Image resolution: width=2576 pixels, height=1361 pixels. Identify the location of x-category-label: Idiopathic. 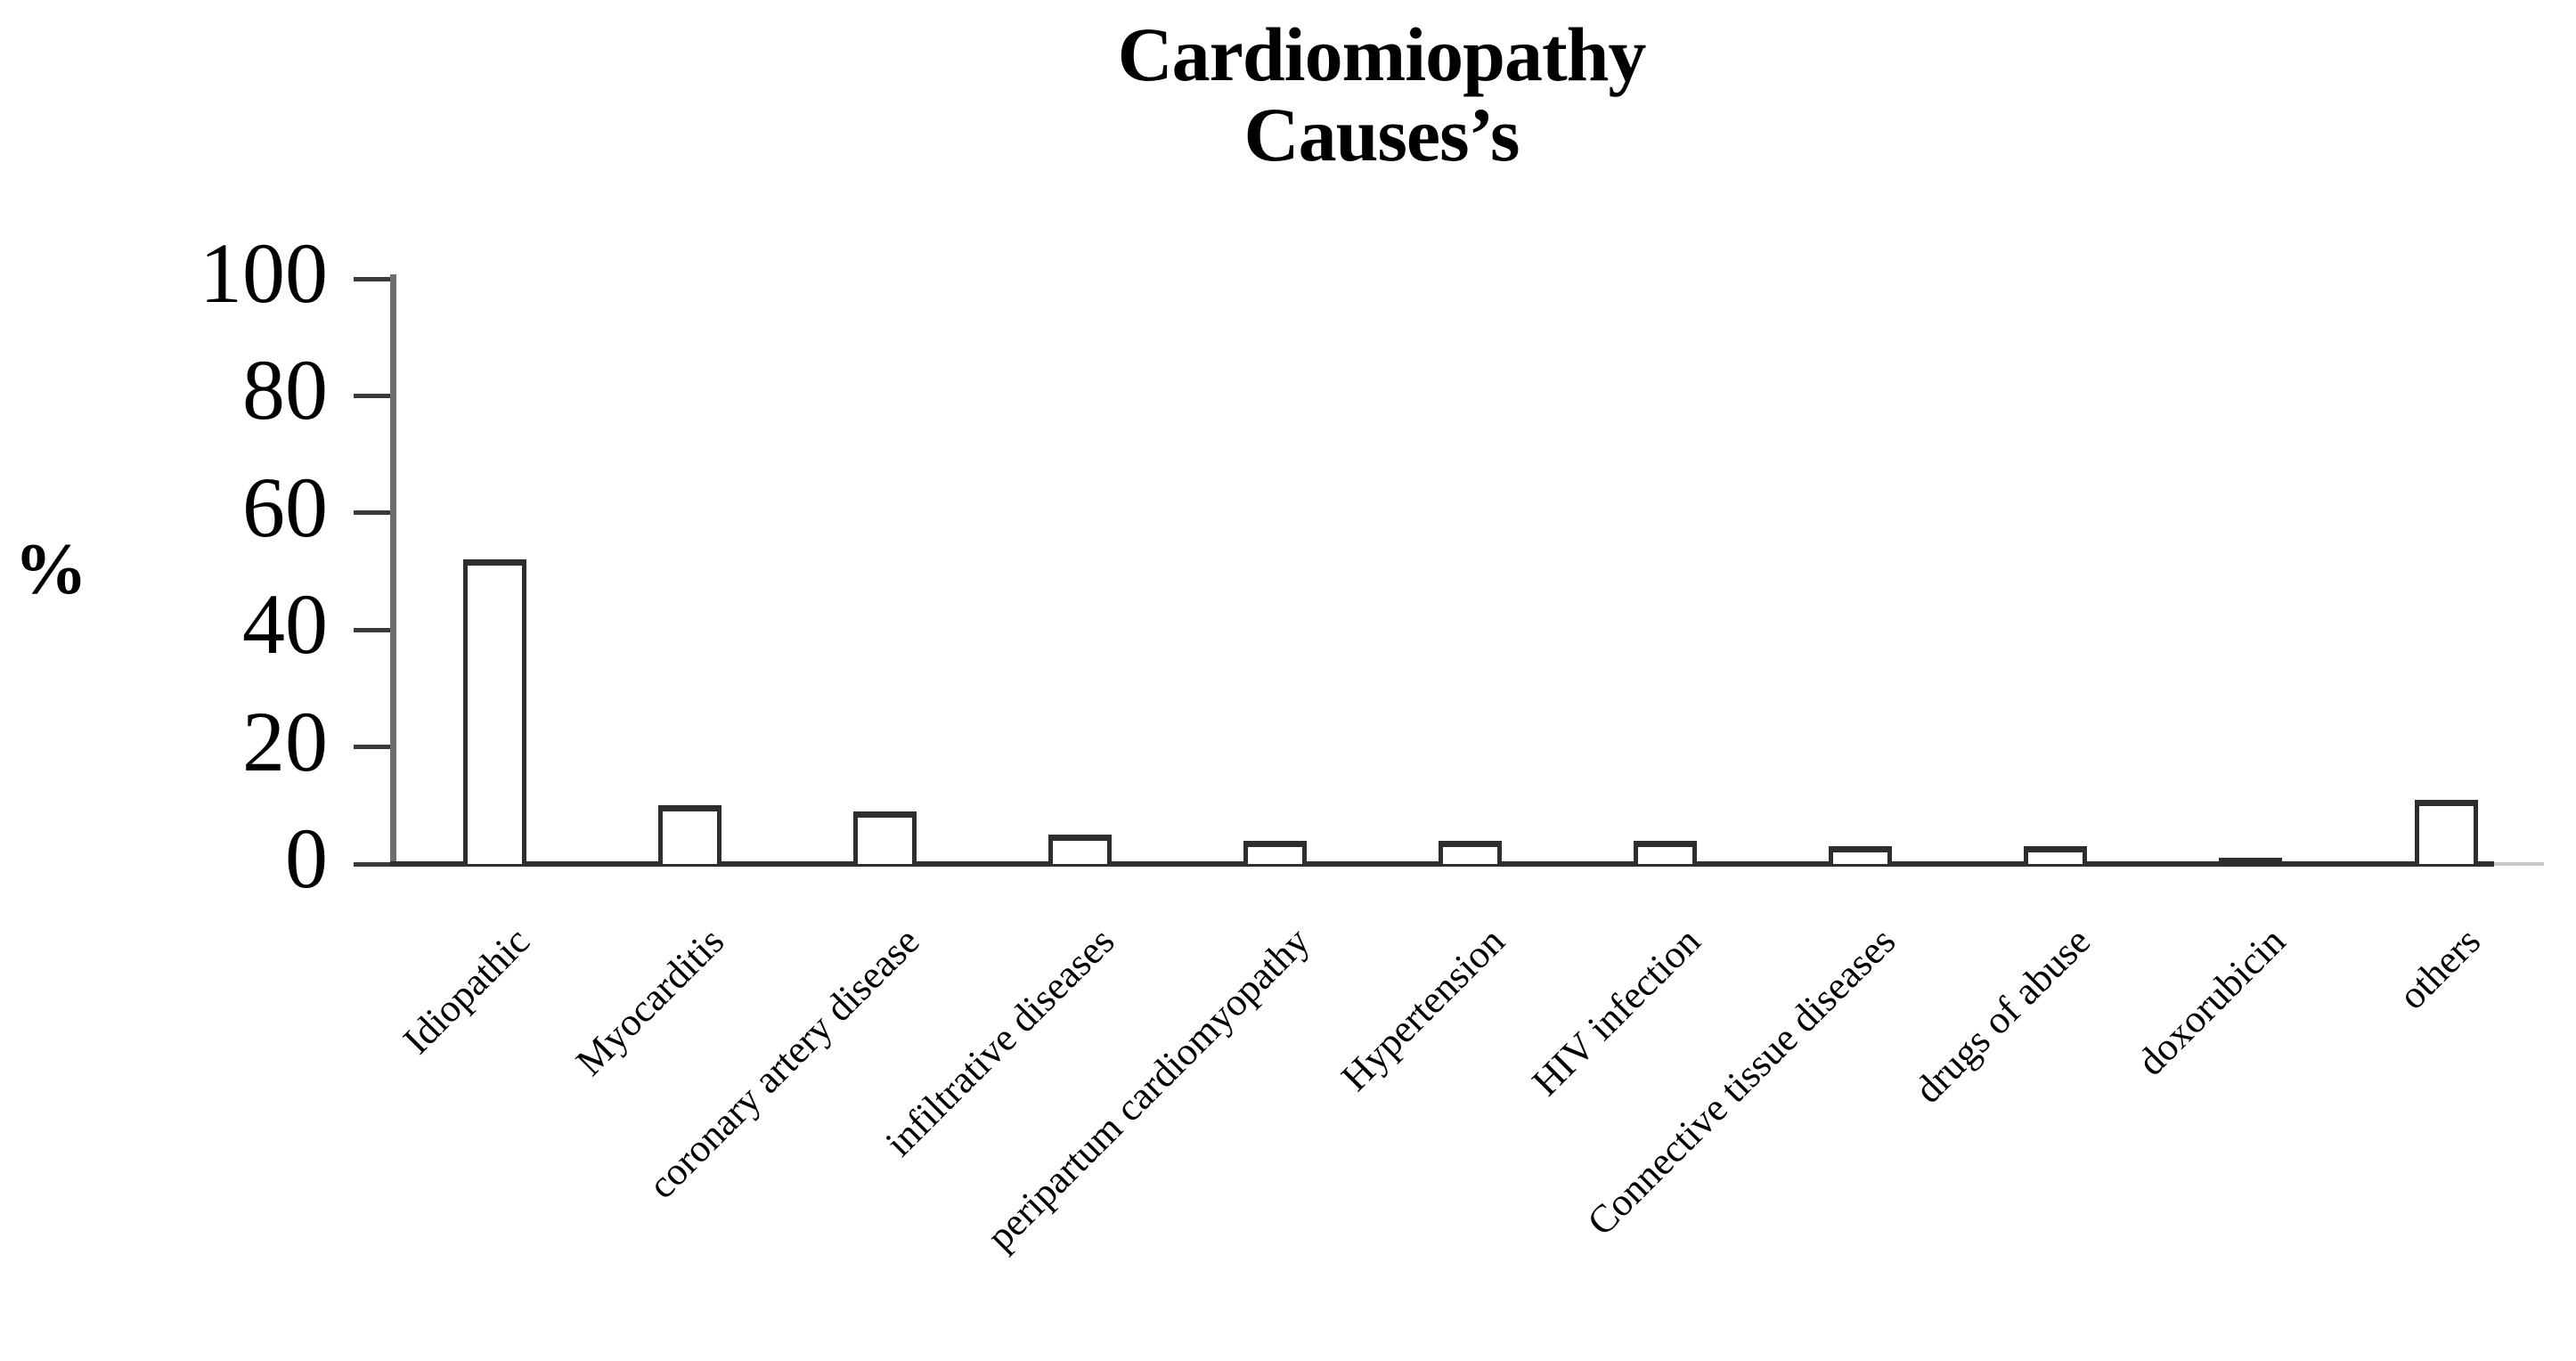
(466, 990).